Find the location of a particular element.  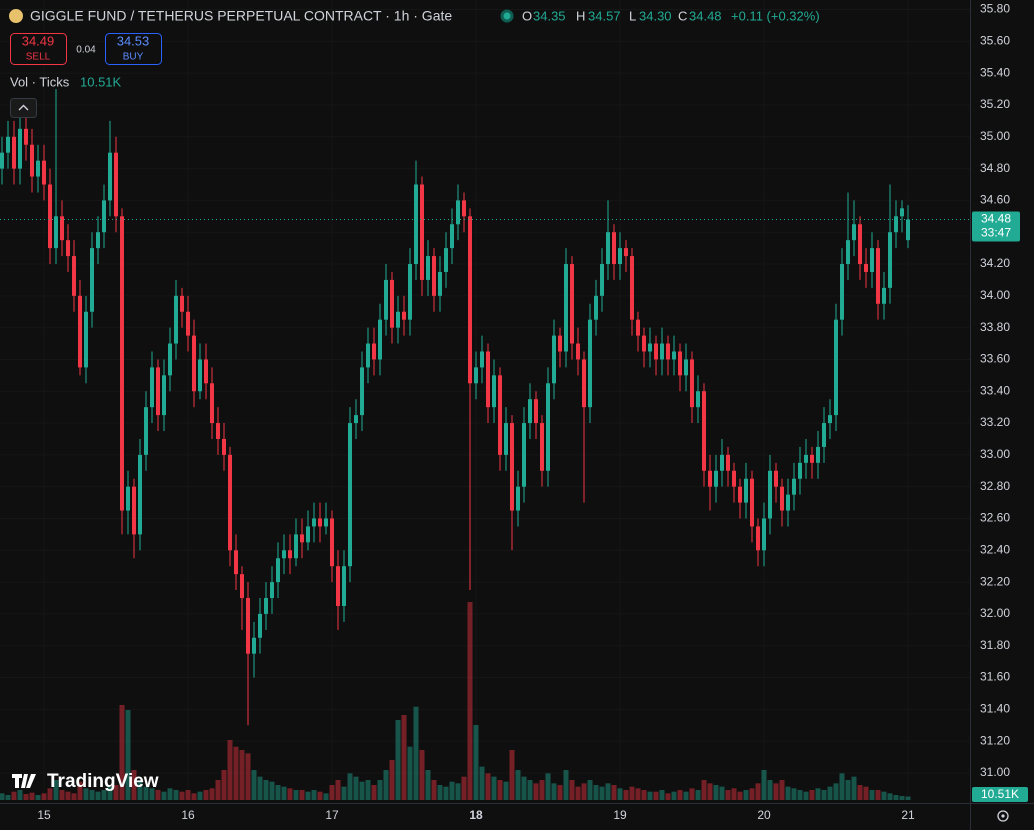

settings-button is located at coordinates (1003, 816).